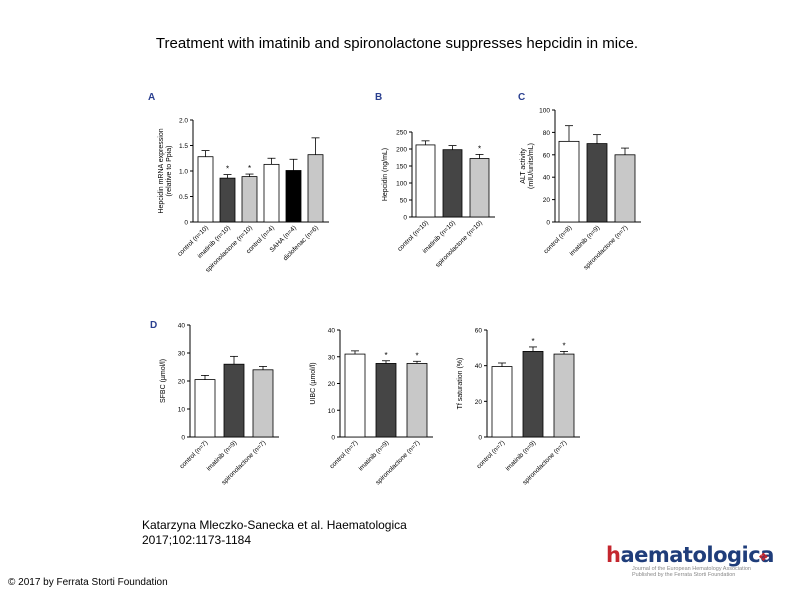 This screenshot has width=794, height=595. Describe the element at coordinates (183, 146) in the screenshot. I see `y-tick-label: 1.5` at that location.